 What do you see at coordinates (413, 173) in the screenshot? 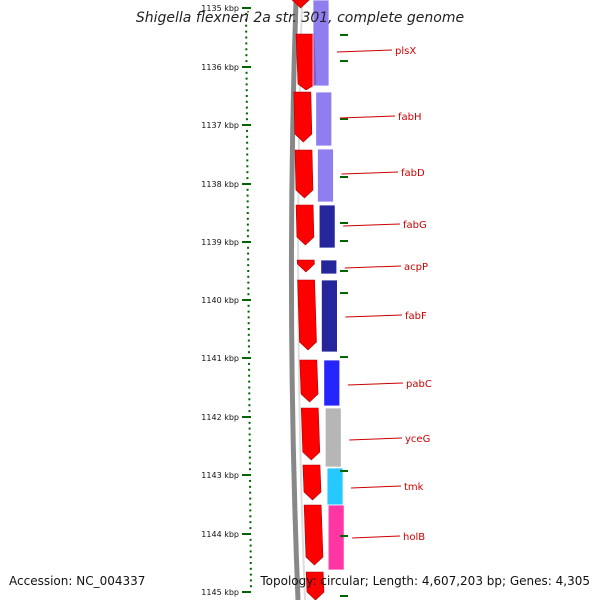
I see `gene-label-fabd: fabD` at bounding box center [413, 173].